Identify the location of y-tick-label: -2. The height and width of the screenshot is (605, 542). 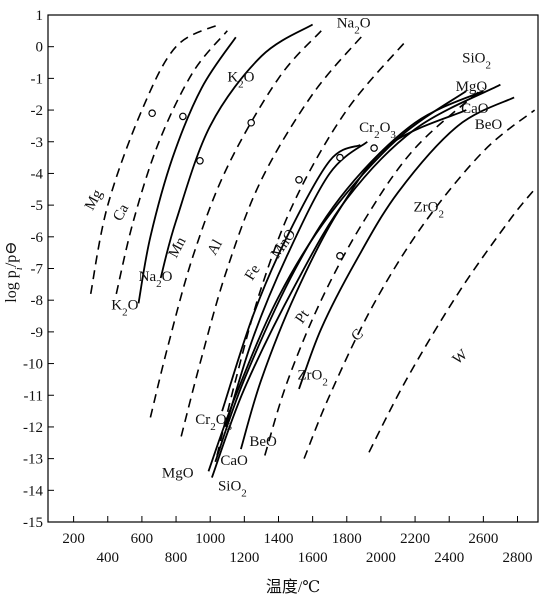
(37, 111).